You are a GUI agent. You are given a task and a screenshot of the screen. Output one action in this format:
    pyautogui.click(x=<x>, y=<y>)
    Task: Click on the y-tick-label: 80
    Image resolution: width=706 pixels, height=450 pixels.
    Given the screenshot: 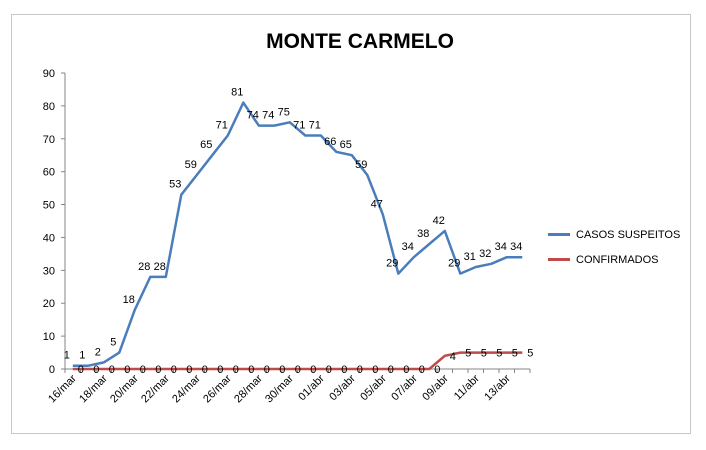 What is the action you would take?
    pyautogui.click(x=49, y=107)
    